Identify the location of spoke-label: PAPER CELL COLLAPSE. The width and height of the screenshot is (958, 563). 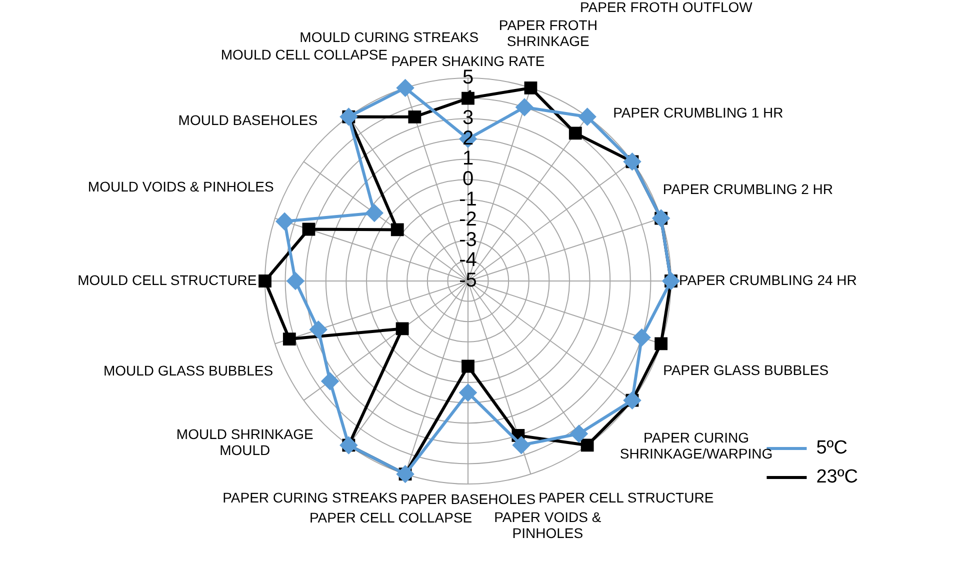
(390, 517).